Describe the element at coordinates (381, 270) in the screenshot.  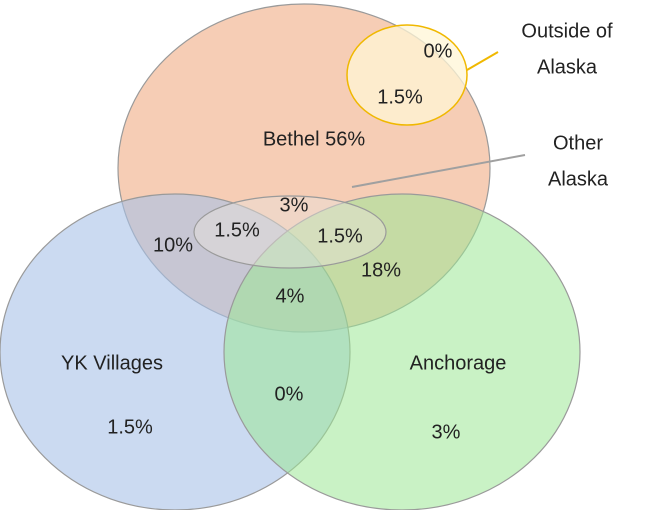
I see `region-label: 18%` at that location.